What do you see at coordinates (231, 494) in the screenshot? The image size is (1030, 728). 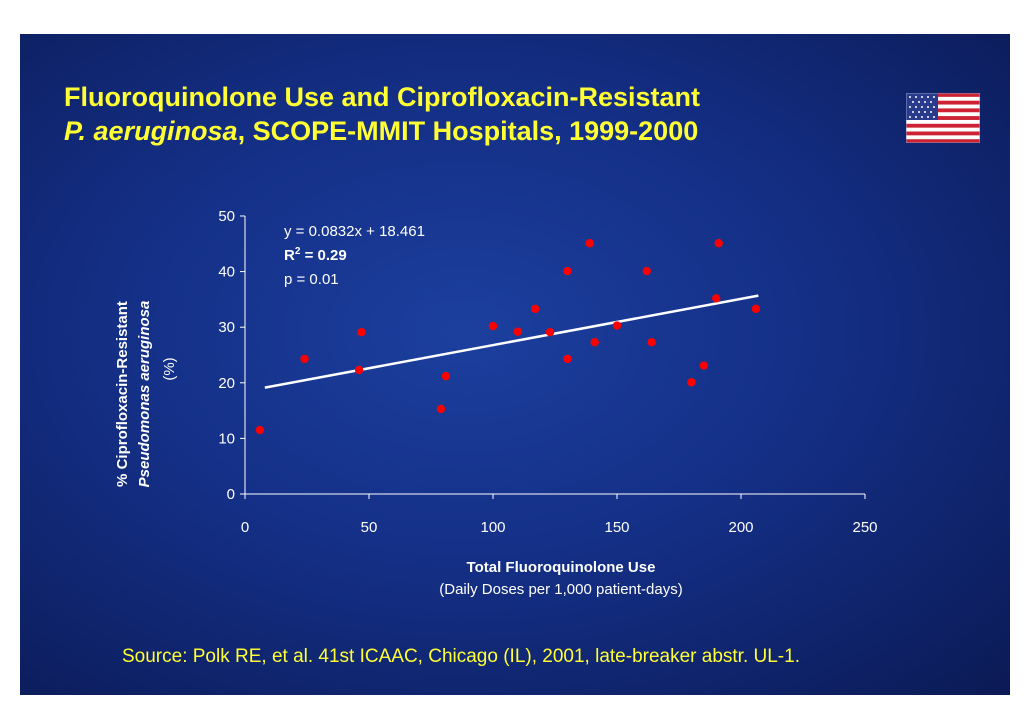 I see `y-tick-label: 0` at bounding box center [231, 494].